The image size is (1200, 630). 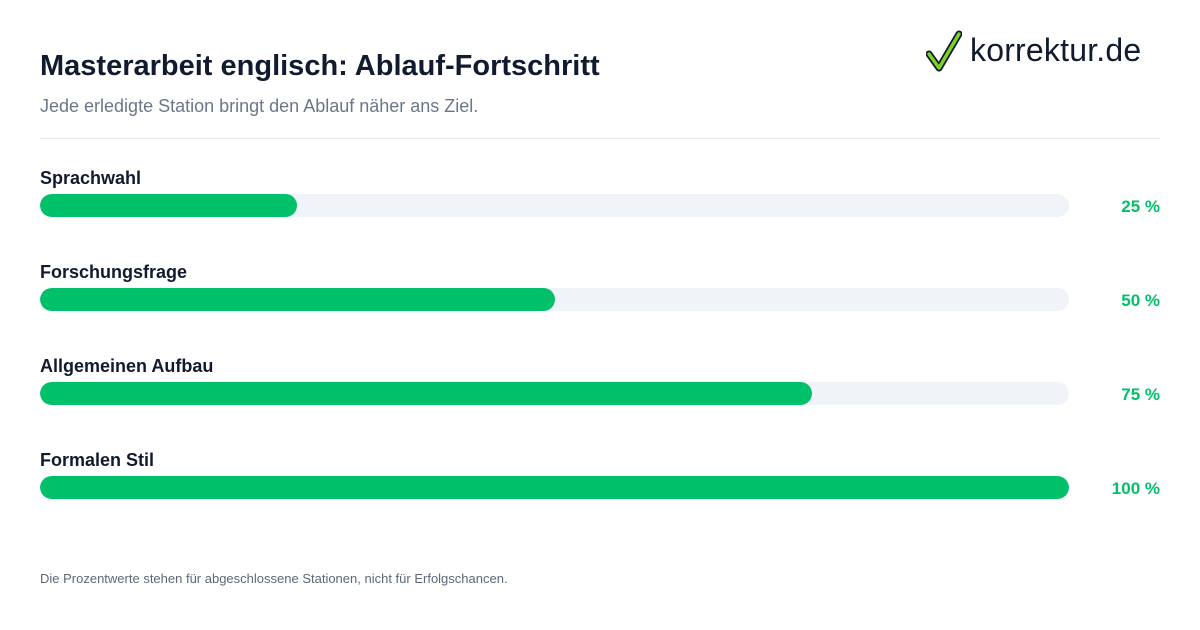 I want to click on progress-row: Formalen Stil 100 %, so click(x=600, y=497).